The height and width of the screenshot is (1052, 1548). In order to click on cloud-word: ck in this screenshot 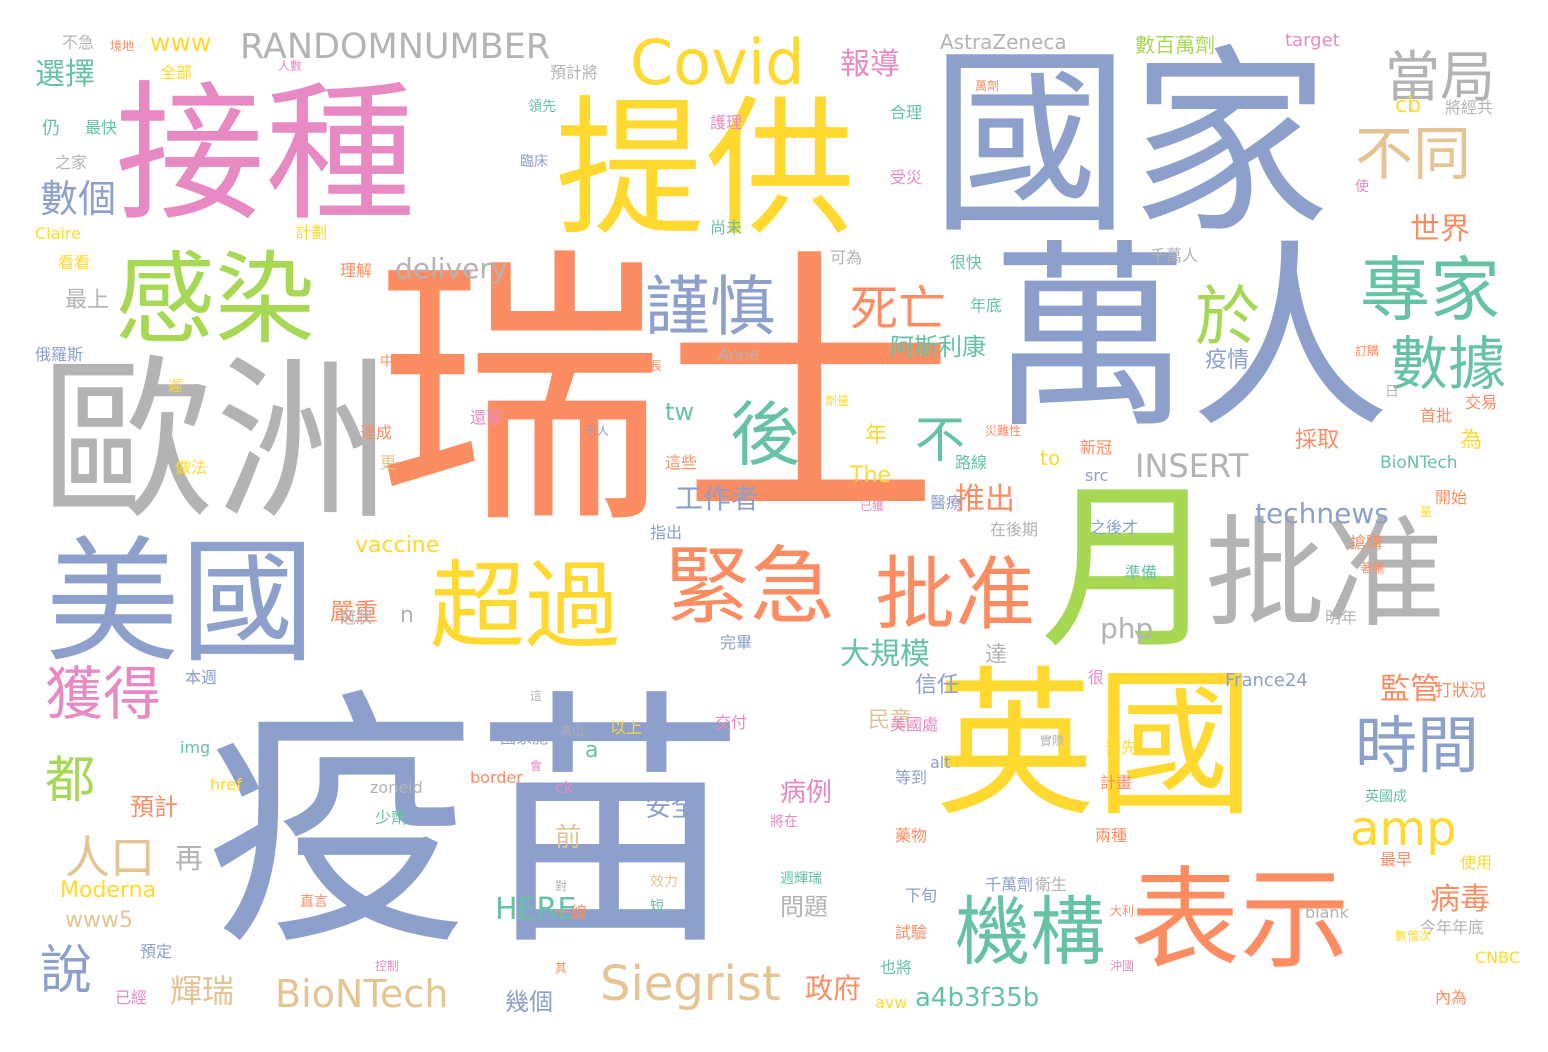, I will do `click(564, 787)`.